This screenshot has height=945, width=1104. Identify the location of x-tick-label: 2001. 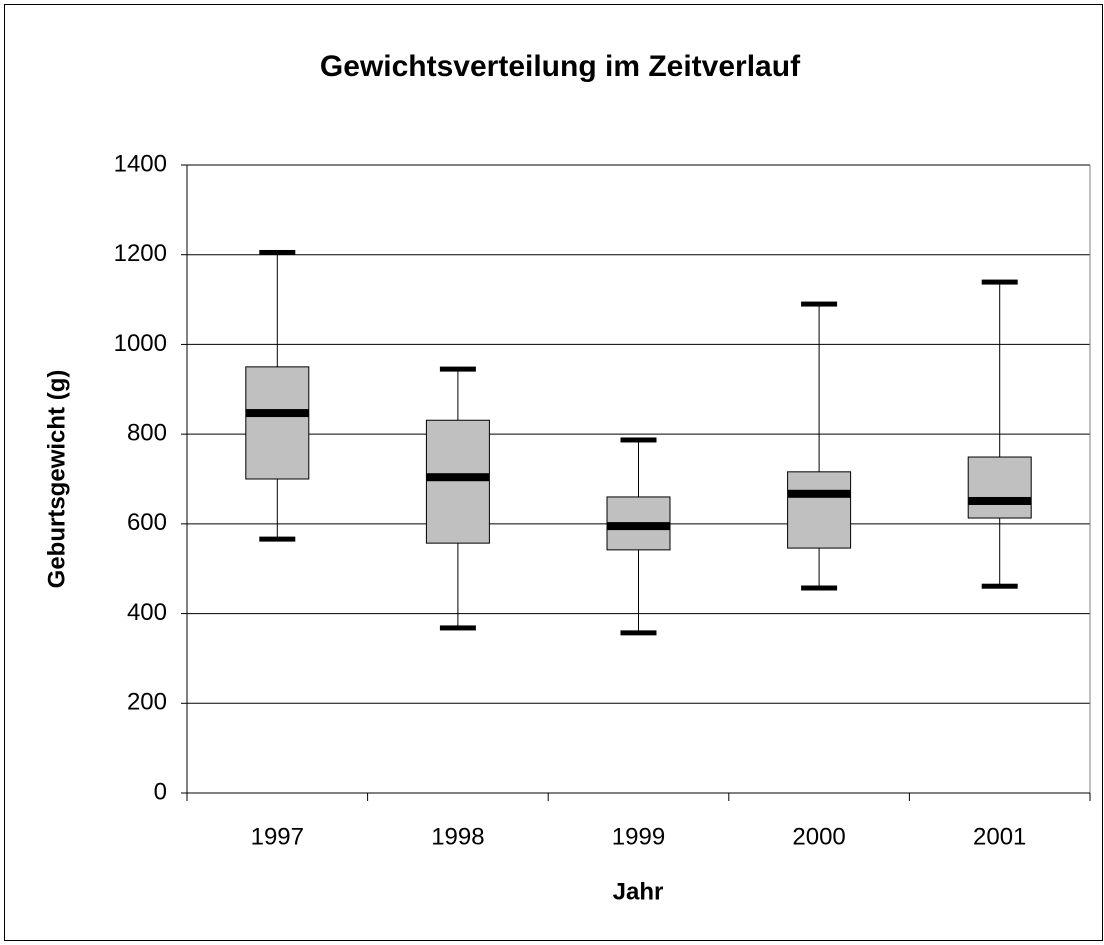
(999, 836).